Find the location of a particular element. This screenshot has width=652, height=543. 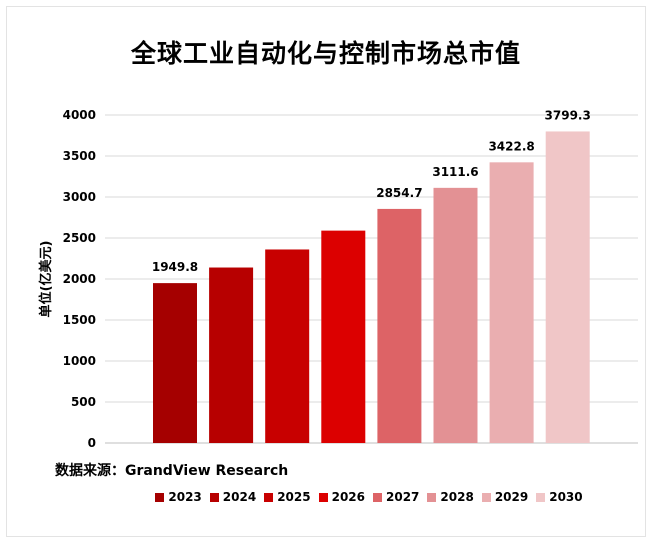

source-note: 数据来源：GrandView Research is located at coordinates (172, 471).